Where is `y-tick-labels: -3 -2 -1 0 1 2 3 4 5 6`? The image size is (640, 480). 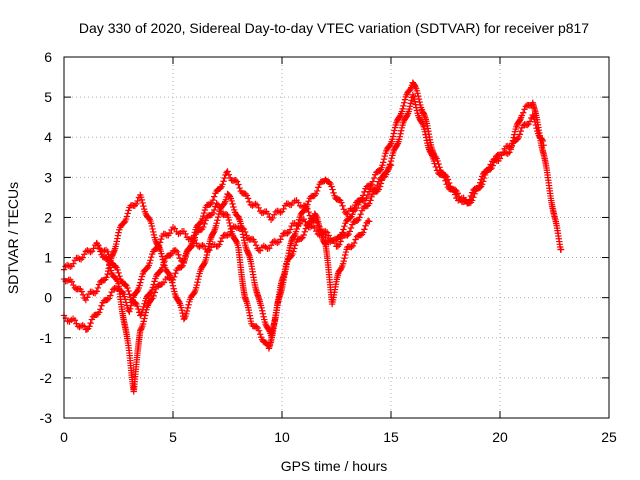 y-tick-labels: -3 -2 -1 0 1 2 3 4 5 6 is located at coordinates (46, 237).